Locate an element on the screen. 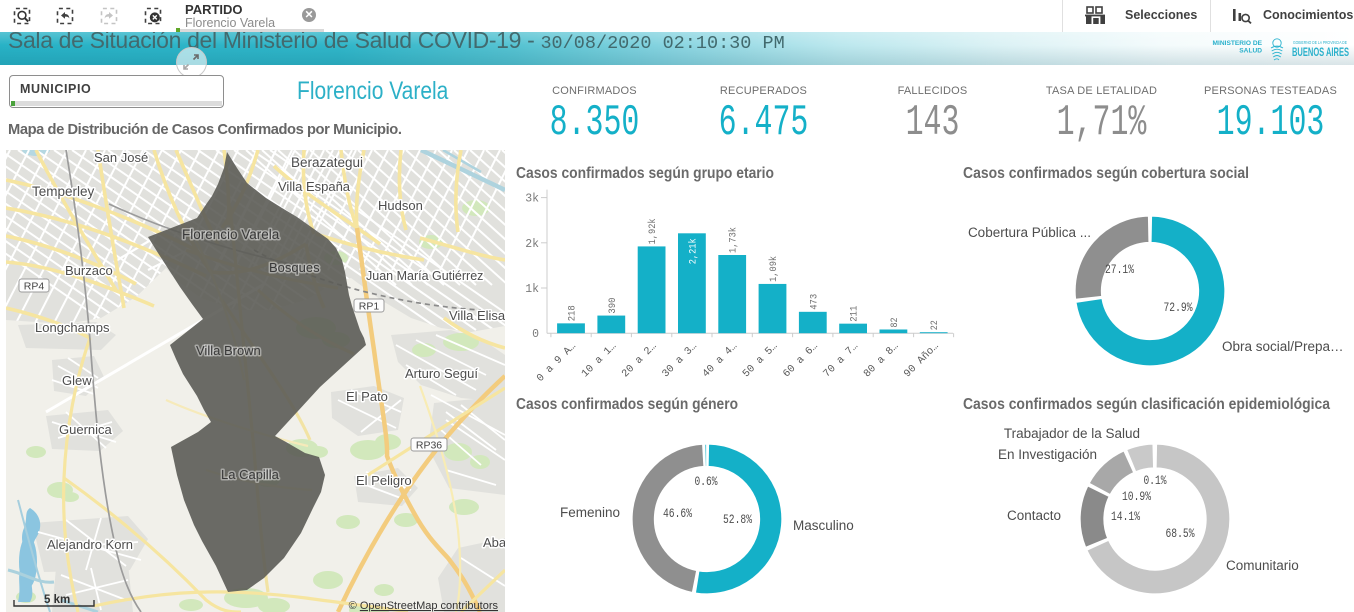  svg-text: © OpenStreetMap contributors is located at coordinates (424, 606).